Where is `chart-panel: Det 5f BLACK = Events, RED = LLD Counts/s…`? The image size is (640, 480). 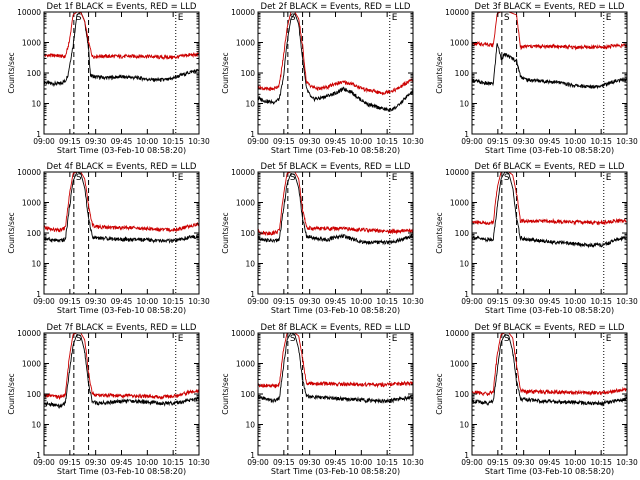 chart-panel: Det 5f BLACK = Events, RED = LLD Counts/s… is located at coordinates (322, 238).